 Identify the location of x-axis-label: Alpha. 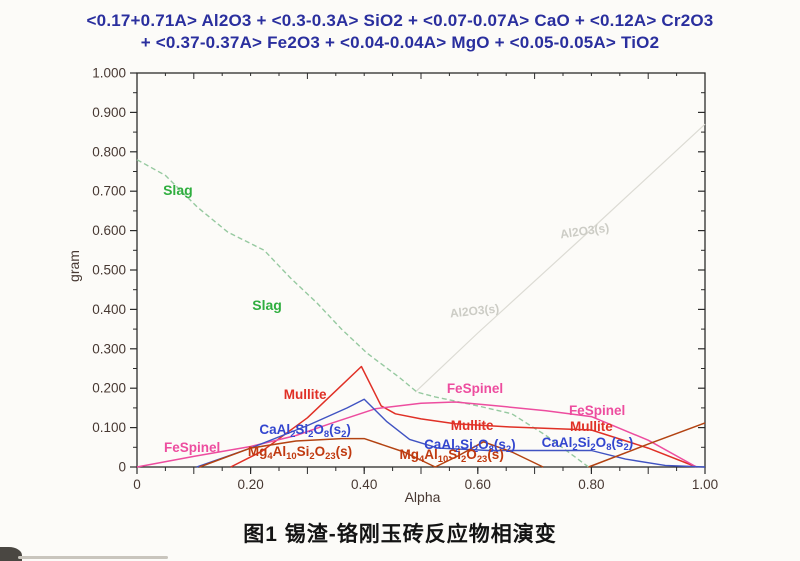
(422, 497).